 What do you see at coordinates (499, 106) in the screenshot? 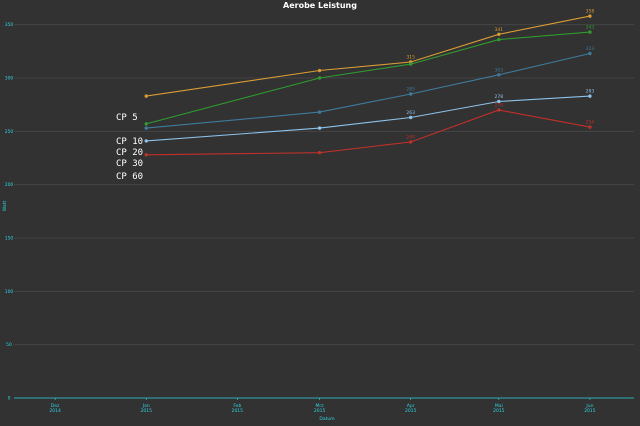
I see `data-label: 270` at bounding box center [499, 106].